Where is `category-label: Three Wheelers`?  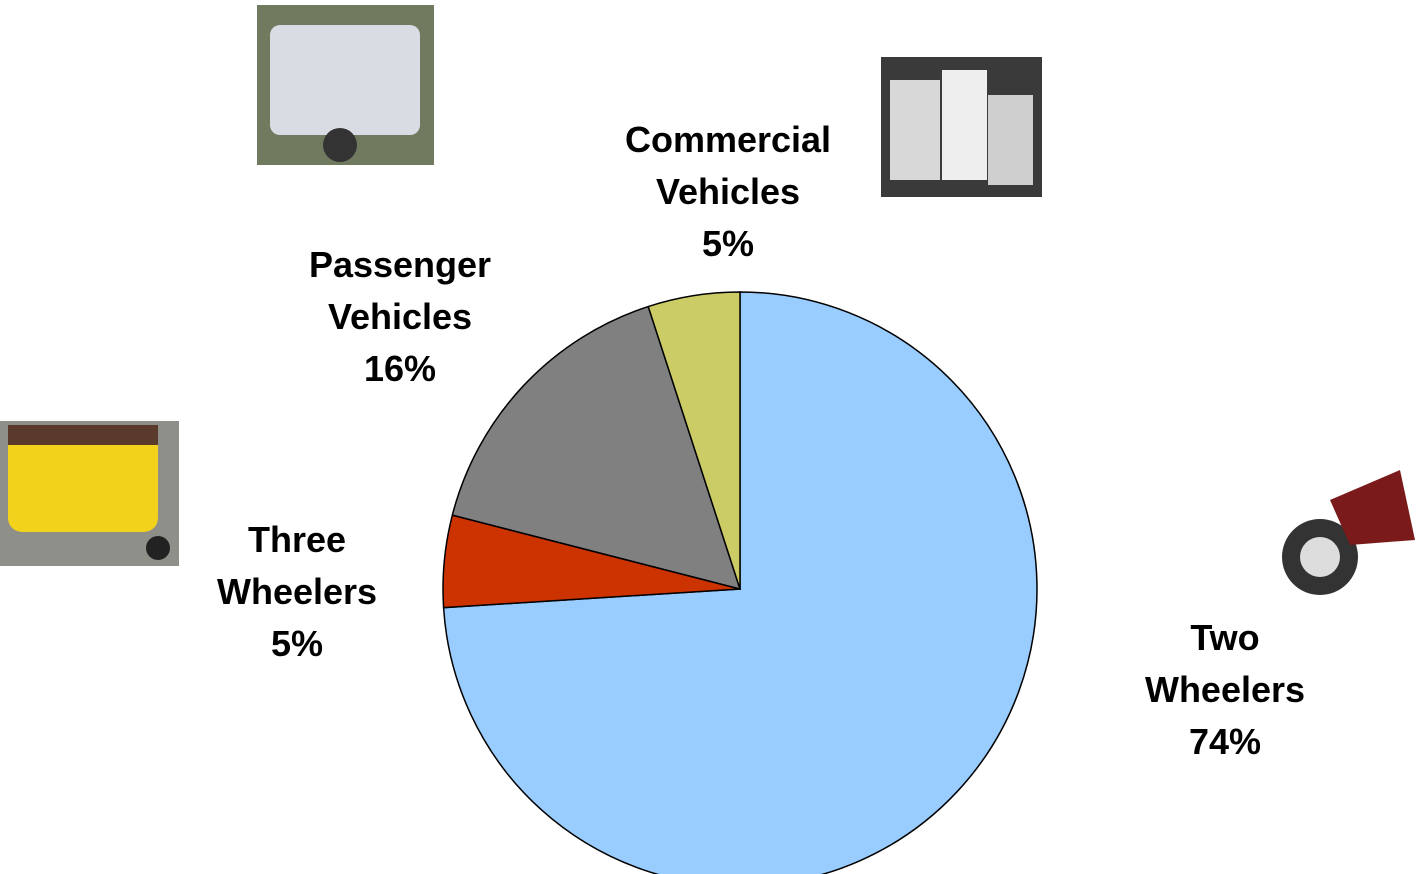 category-label: Three Wheelers is located at coordinates (297, 565).